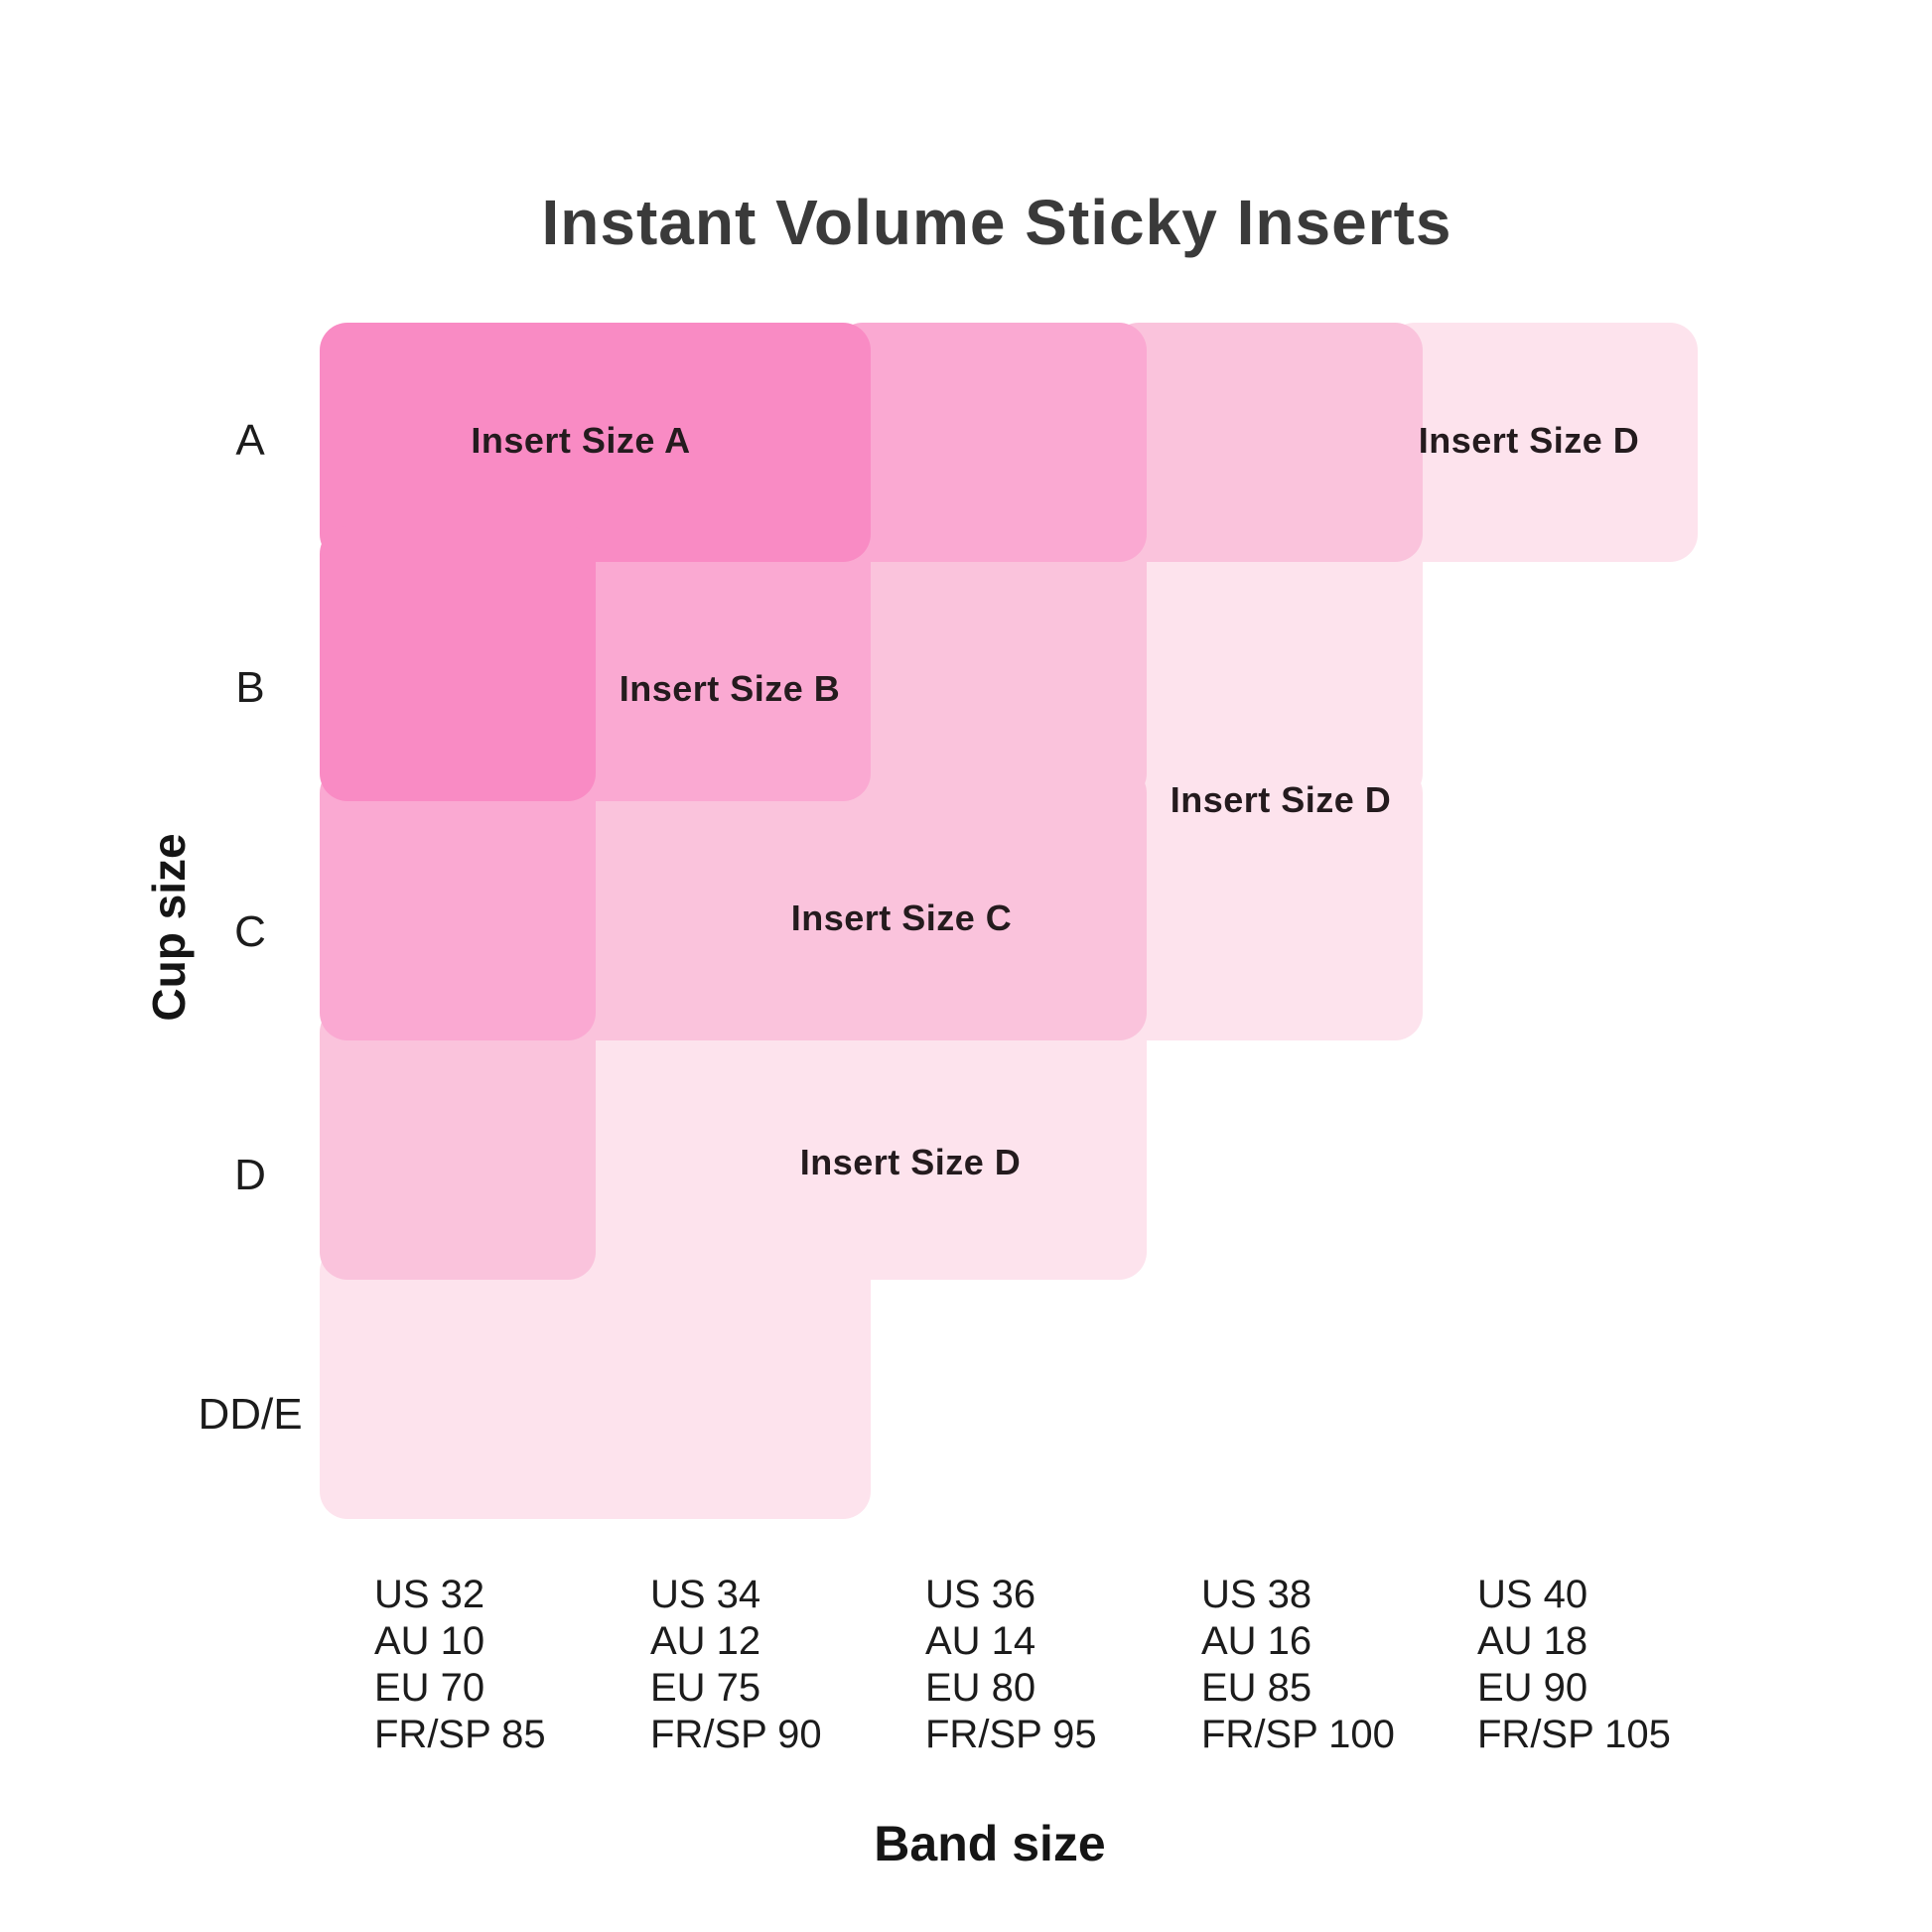 The height and width of the screenshot is (1932, 1932). Describe the element at coordinates (250, 931) in the screenshot. I see `cup-size-label-c: C` at that location.